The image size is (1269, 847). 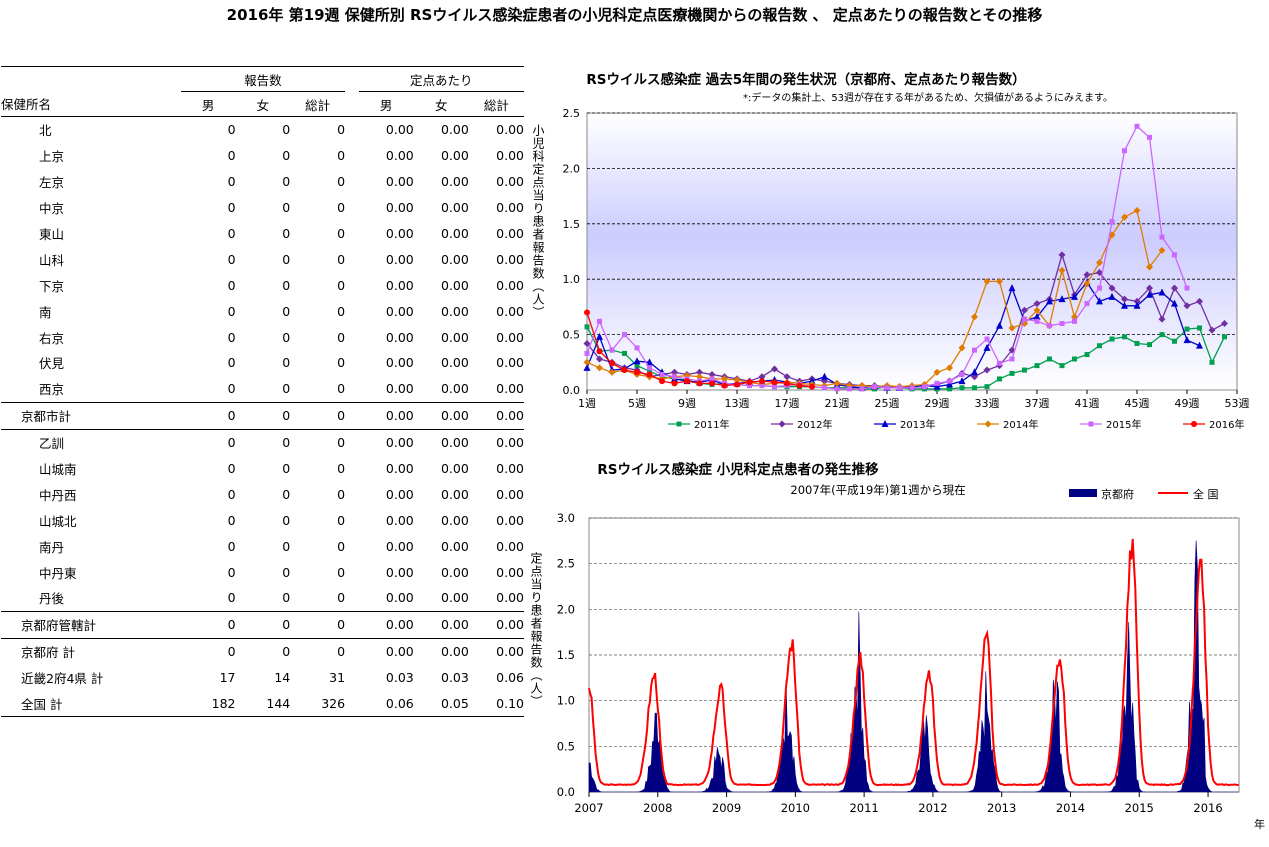 I want to click on row-name: 右京, so click(x=52, y=338).